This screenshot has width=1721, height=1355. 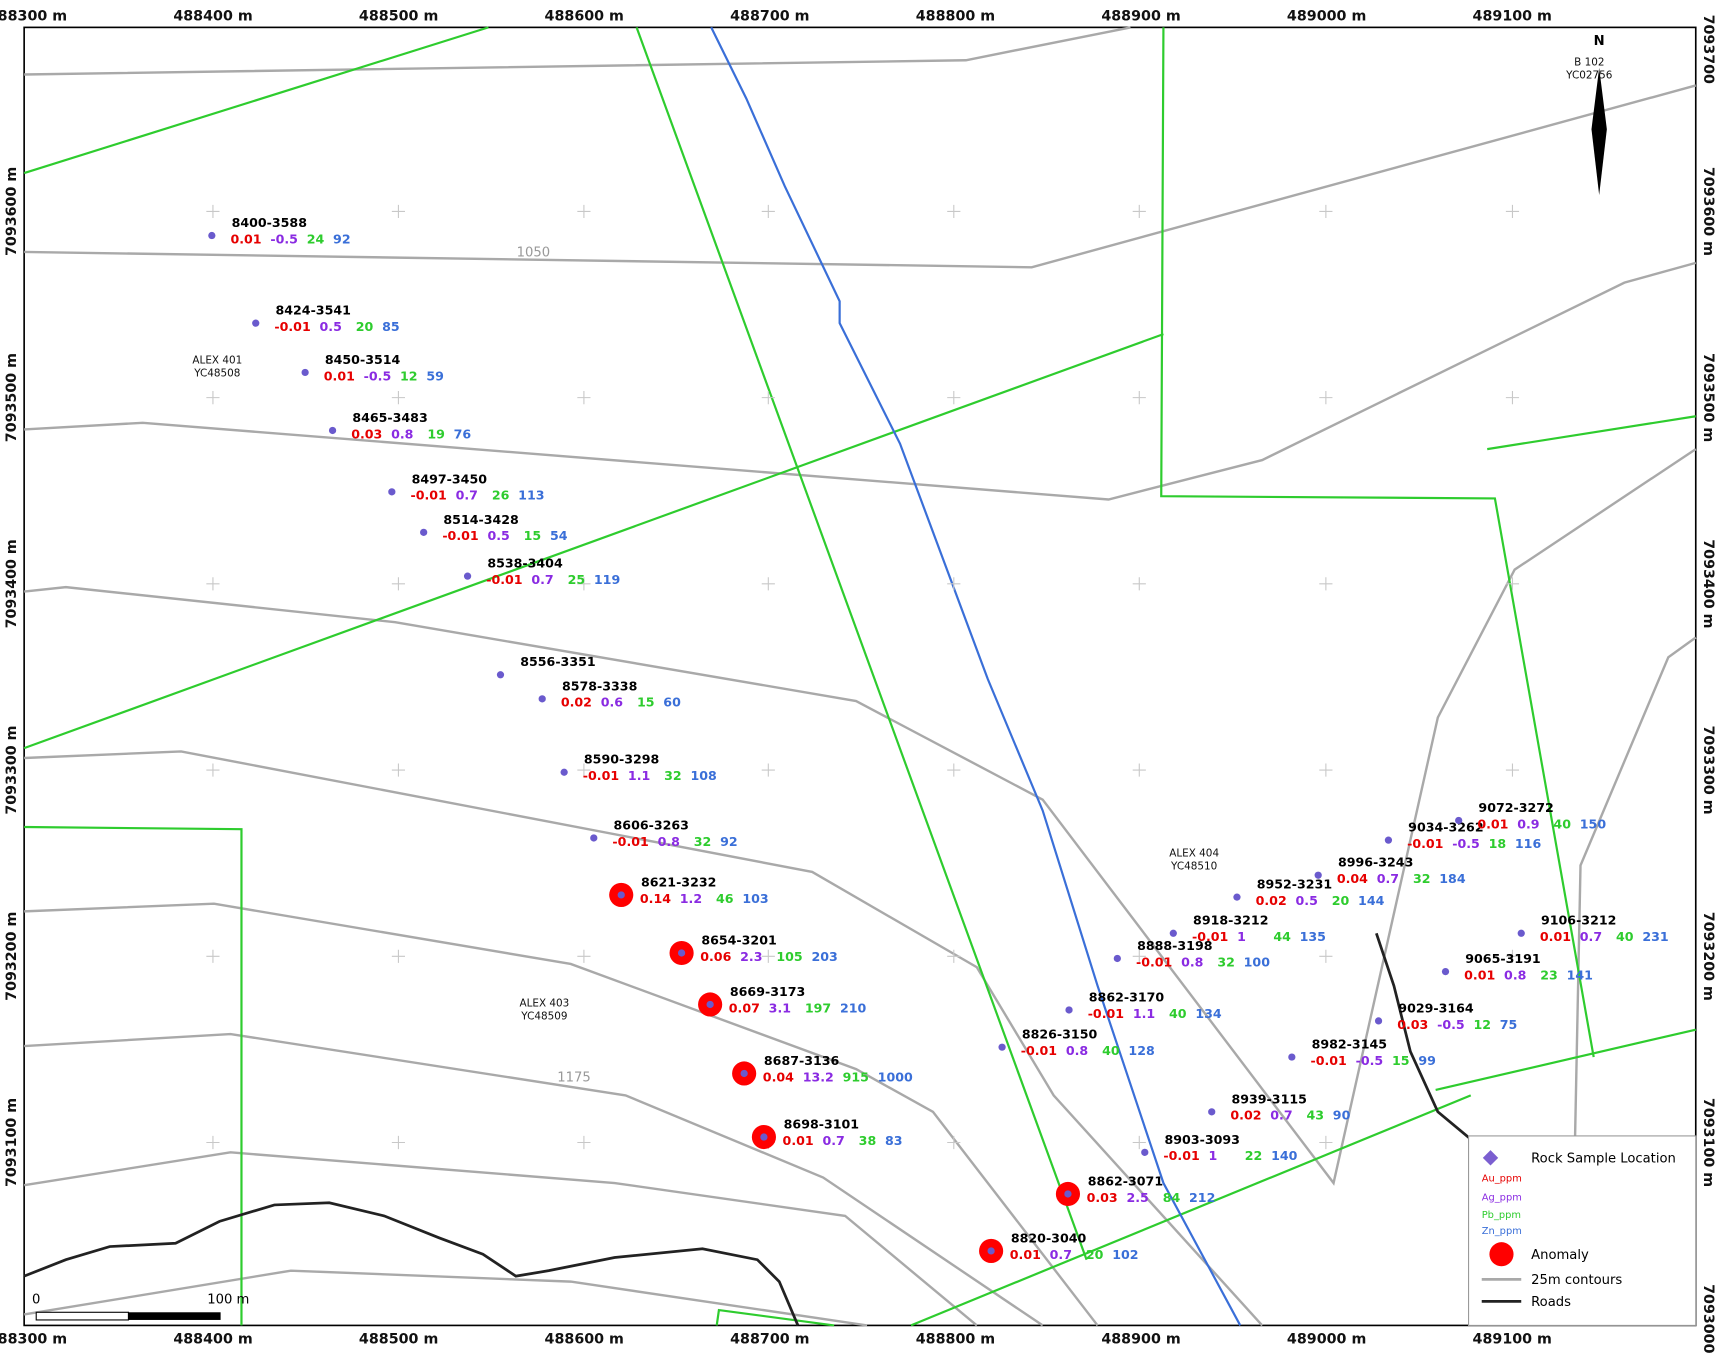 I want to click on right-axis-label: 7093000 m, so click(x=1708, y=1319).